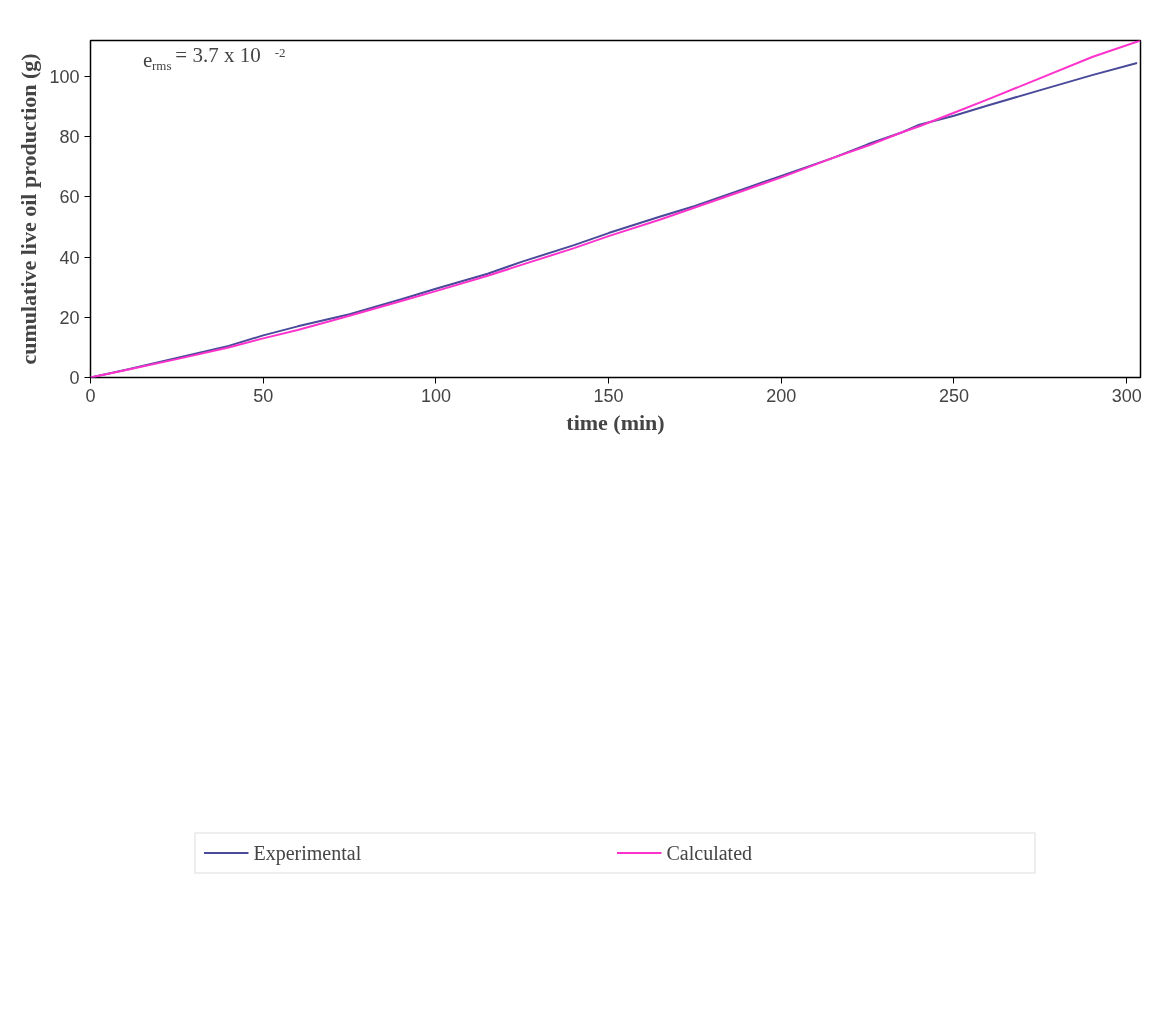 Image resolution: width=1171 pixels, height=1015 pixels. I want to click on x-tick-label: 0, so click(90, 395).